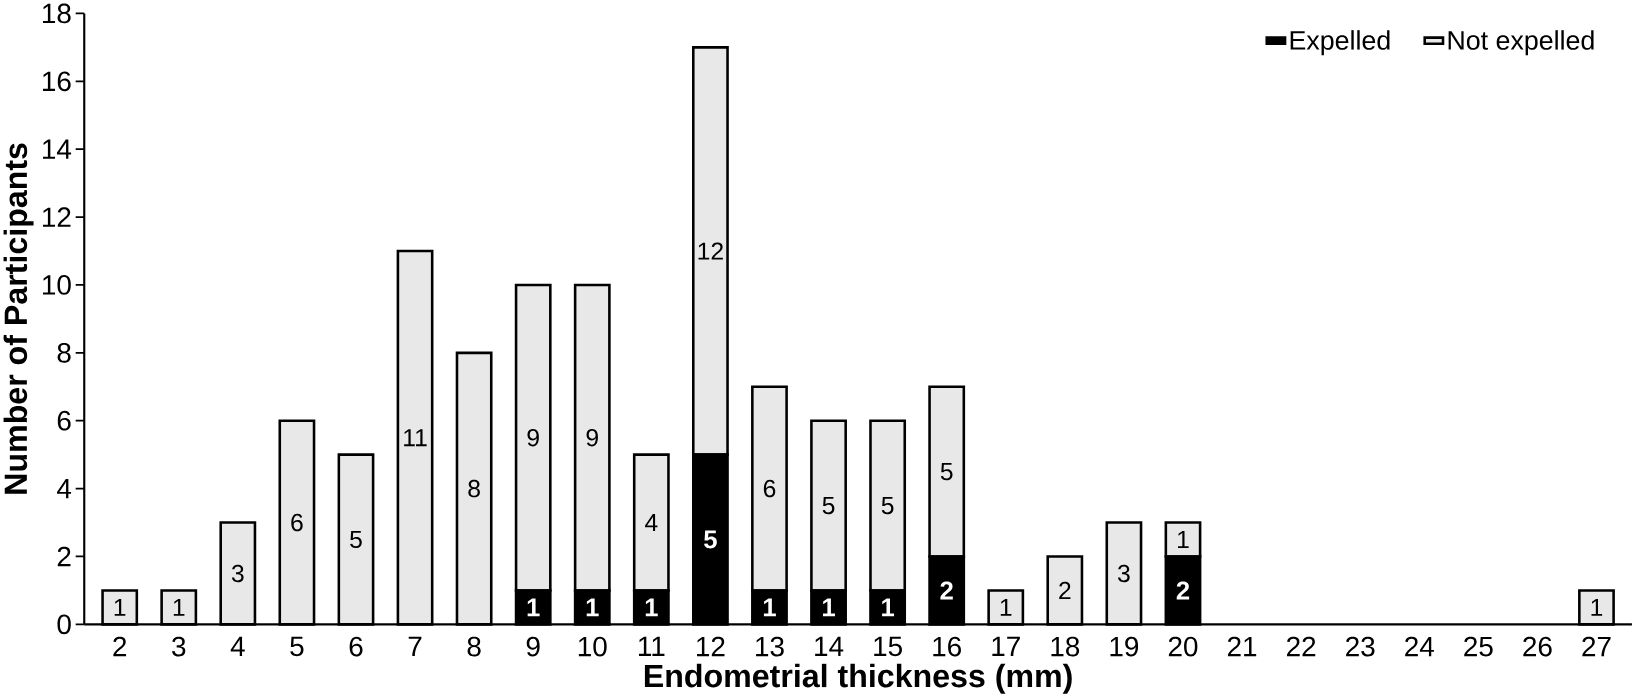 The height and width of the screenshot is (697, 1633). What do you see at coordinates (1006, 646) in the screenshot?
I see `x-tick-label: 17` at bounding box center [1006, 646].